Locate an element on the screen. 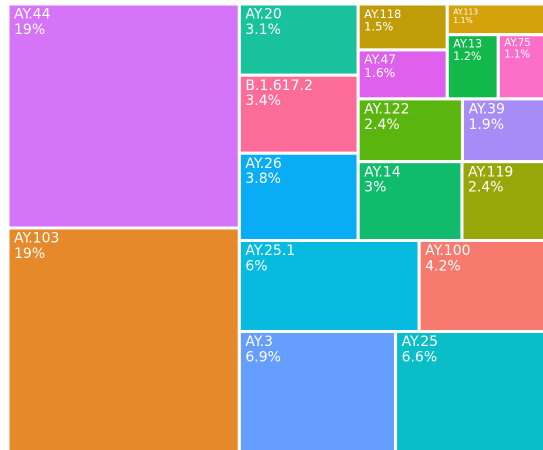 The height and width of the screenshot is (450, 543). tile-value: 3.4% is located at coordinates (263, 101).